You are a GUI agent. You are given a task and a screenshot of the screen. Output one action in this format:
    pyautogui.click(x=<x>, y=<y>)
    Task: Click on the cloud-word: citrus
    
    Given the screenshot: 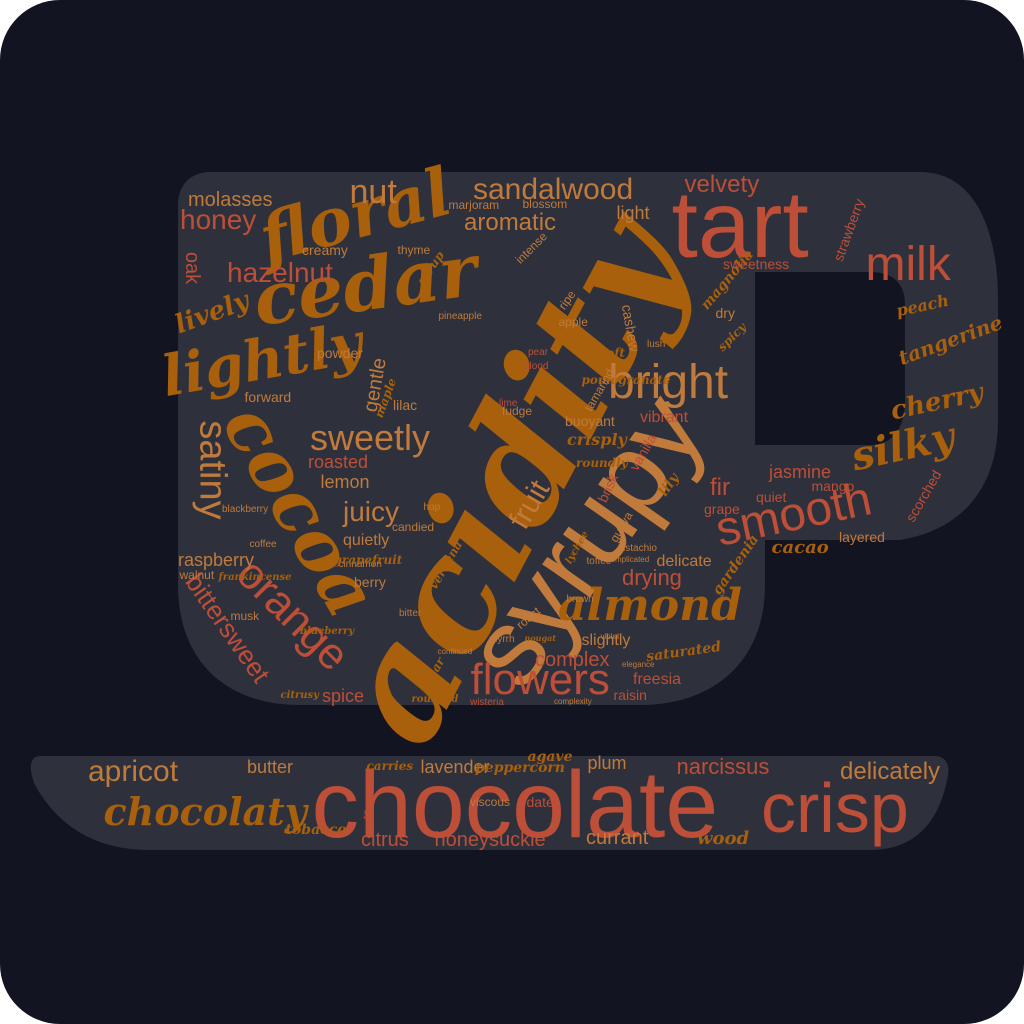 What is the action you would take?
    pyautogui.click(x=385, y=840)
    